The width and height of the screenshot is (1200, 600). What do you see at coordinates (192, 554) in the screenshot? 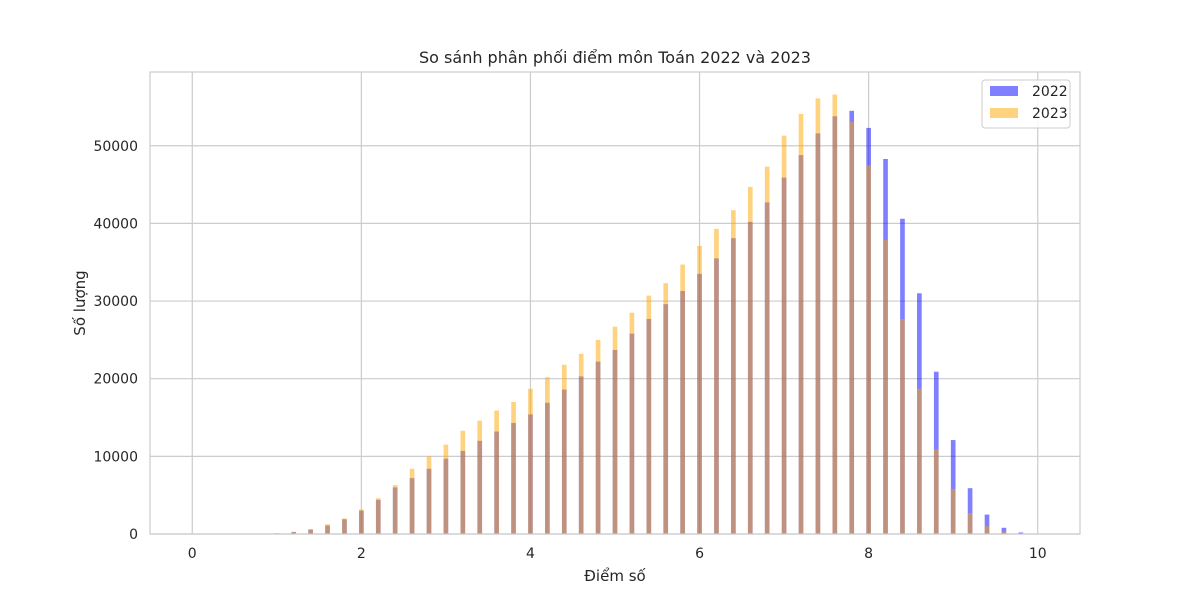
I see `x-tick-label: 0` at bounding box center [192, 554].